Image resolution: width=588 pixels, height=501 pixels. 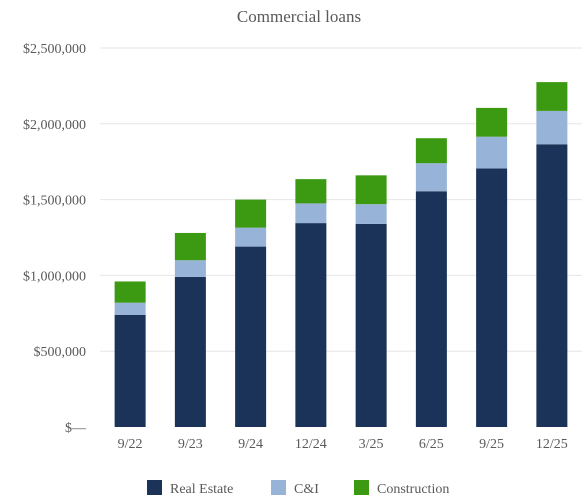 I want to click on x-tick-label: 6/25, so click(x=431, y=444).